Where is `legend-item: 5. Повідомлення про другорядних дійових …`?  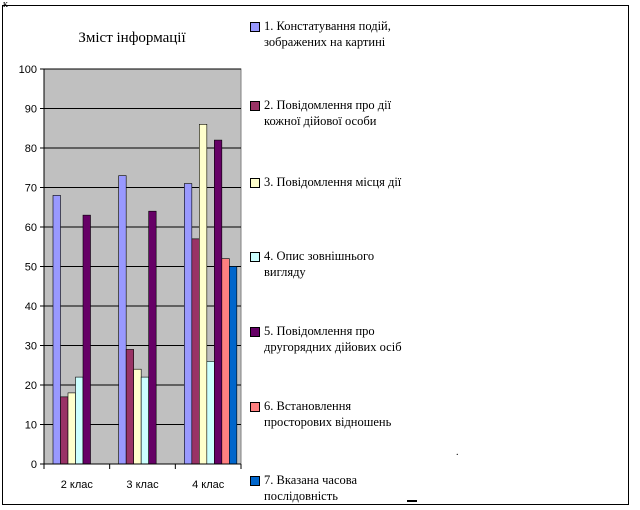
legend-item: 5. Повідомлення про другорядних дійових … is located at coordinates (329, 339).